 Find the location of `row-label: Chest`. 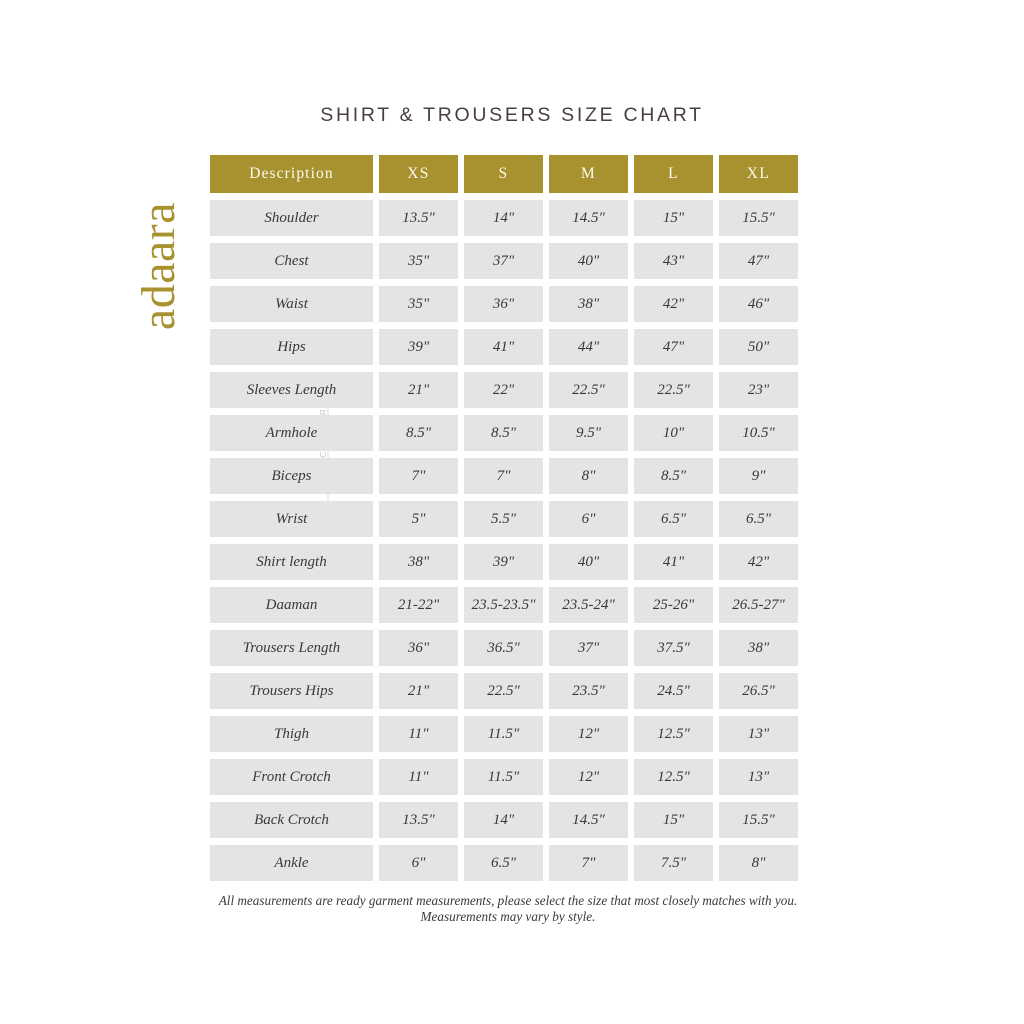

row-label: Chest is located at coordinates (291, 261).